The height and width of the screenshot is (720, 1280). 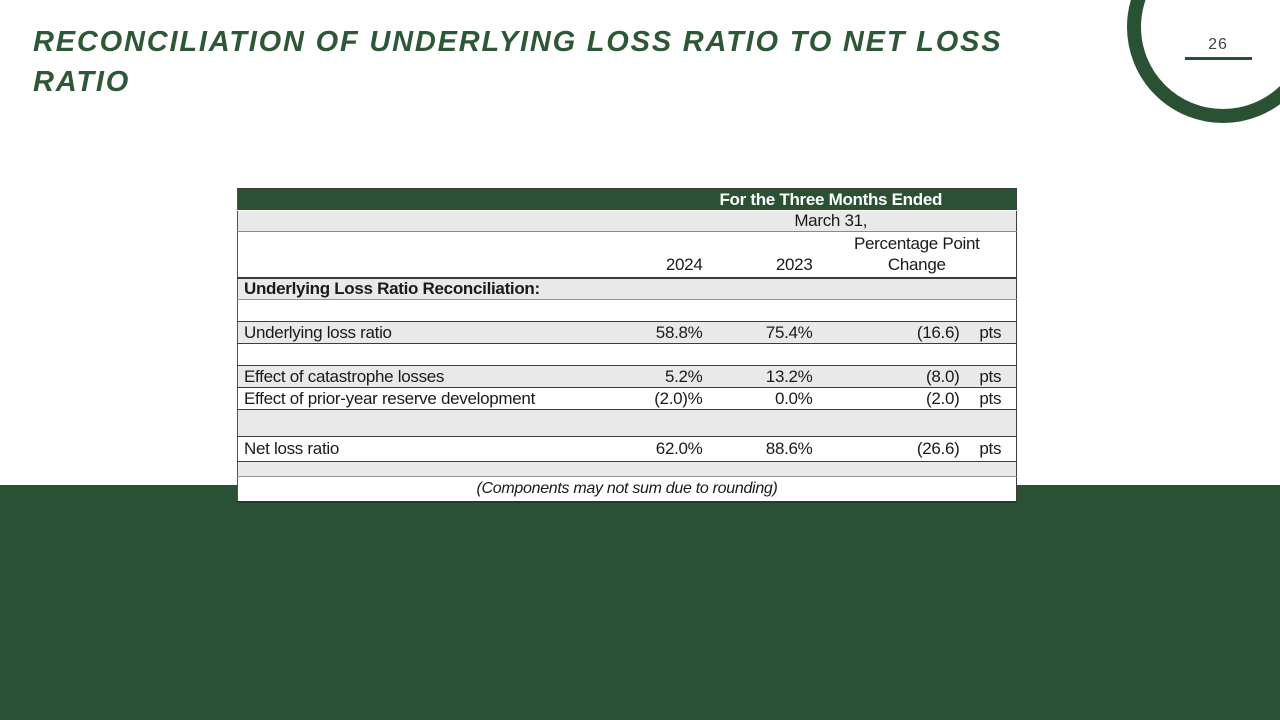 What do you see at coordinates (676, 449) in the screenshot?
I see `value-2024: 62.0%` at bounding box center [676, 449].